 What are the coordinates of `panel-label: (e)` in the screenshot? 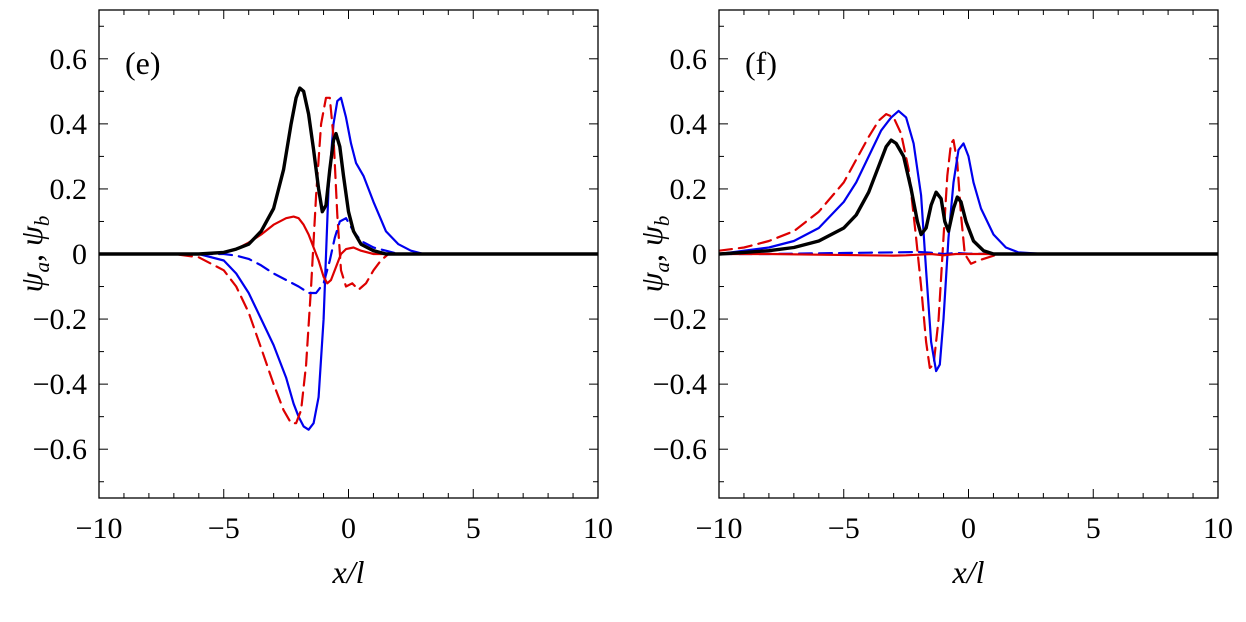 It's located at (143, 63).